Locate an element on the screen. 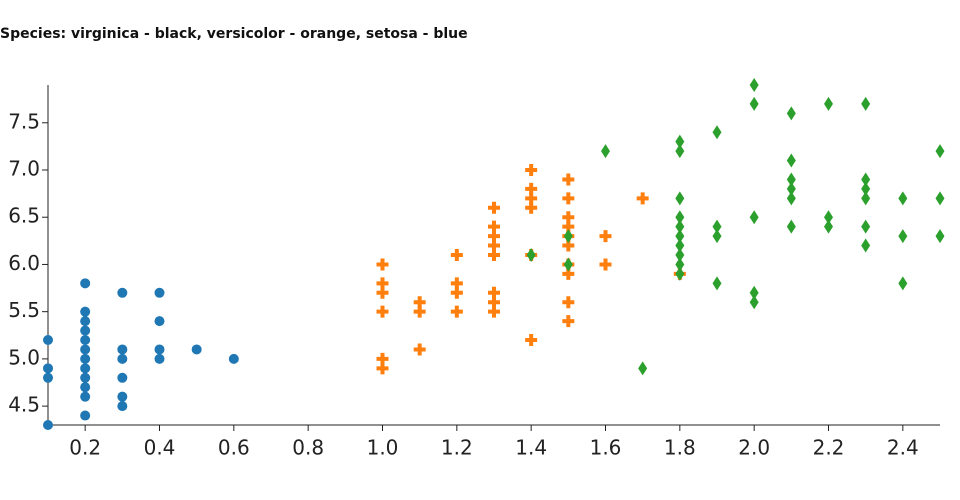 This screenshot has height=500, width=960. y-tick-label: 7.0 is located at coordinates (24, 169).